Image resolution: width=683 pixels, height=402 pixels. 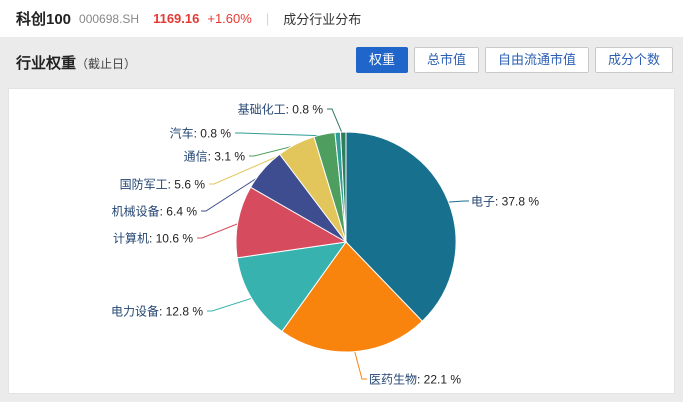 I want to click on index-code: 000698.SH, so click(x=109, y=18).